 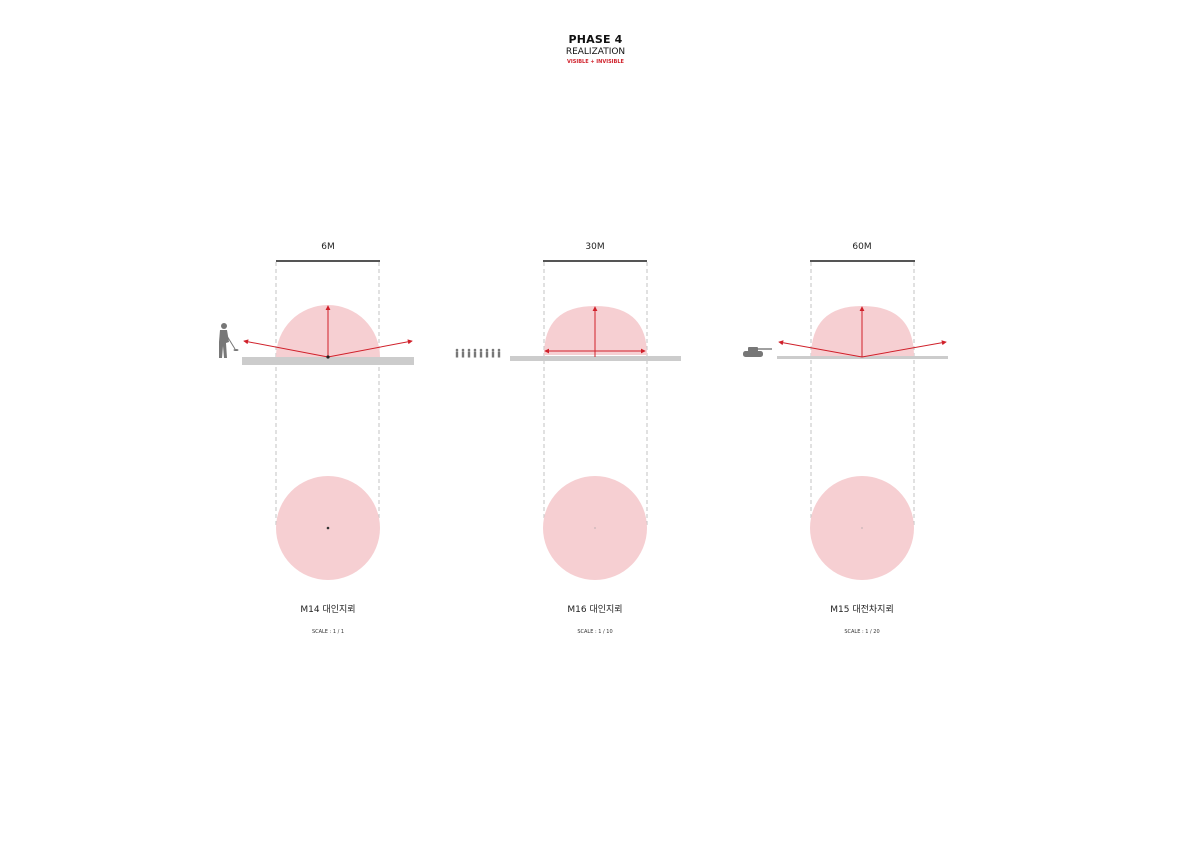 What do you see at coordinates (861, 609) in the screenshot?
I see `mine-title: M15 대전차지뢰` at bounding box center [861, 609].